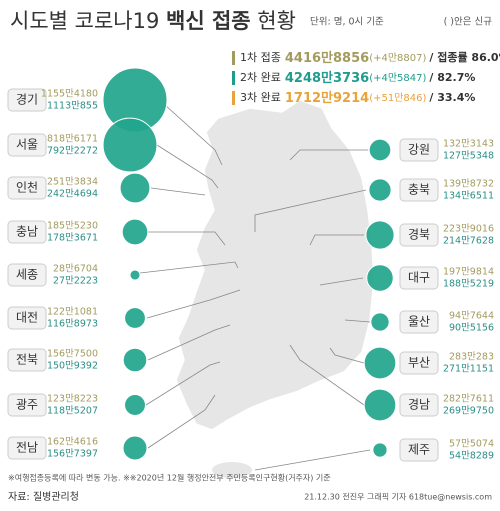 This screenshot has height=511, width=500. What do you see at coordinates (468, 272) in the screenshot?
I see `region-first: 197만9814` at bounding box center [468, 272].